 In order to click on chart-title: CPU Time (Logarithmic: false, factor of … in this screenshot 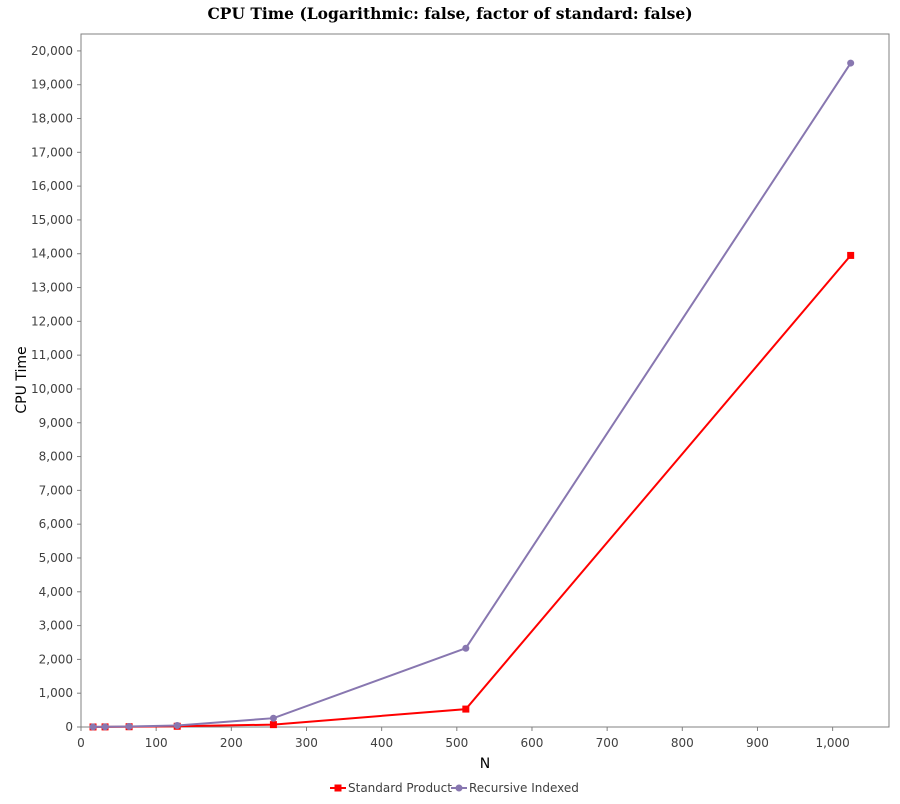, I will do `click(449, 13)`.